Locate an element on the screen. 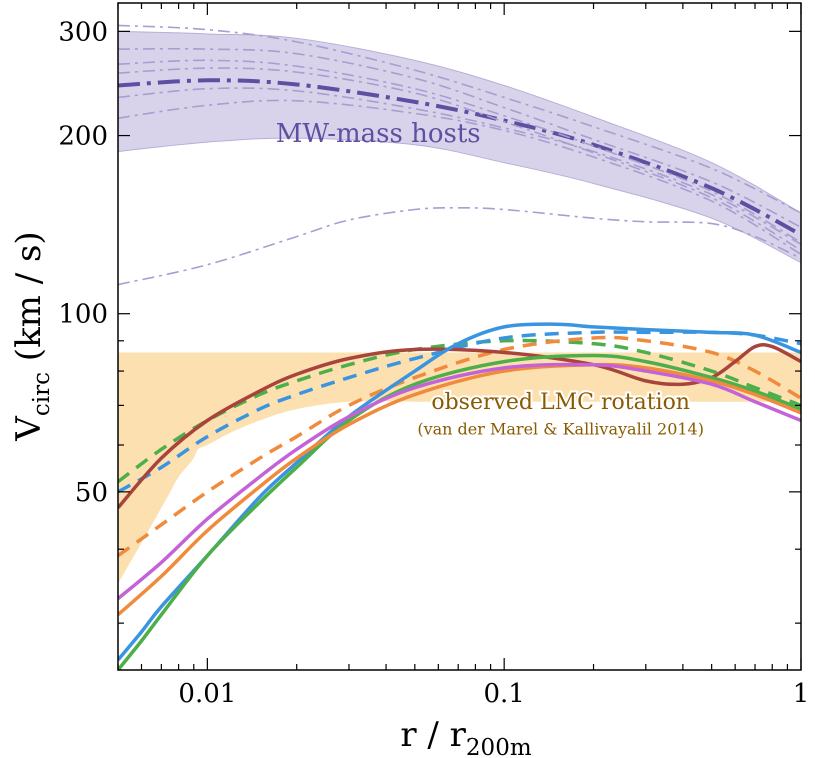 The width and height of the screenshot is (815, 758). y-tick-label: 300 is located at coordinates (83, 32).